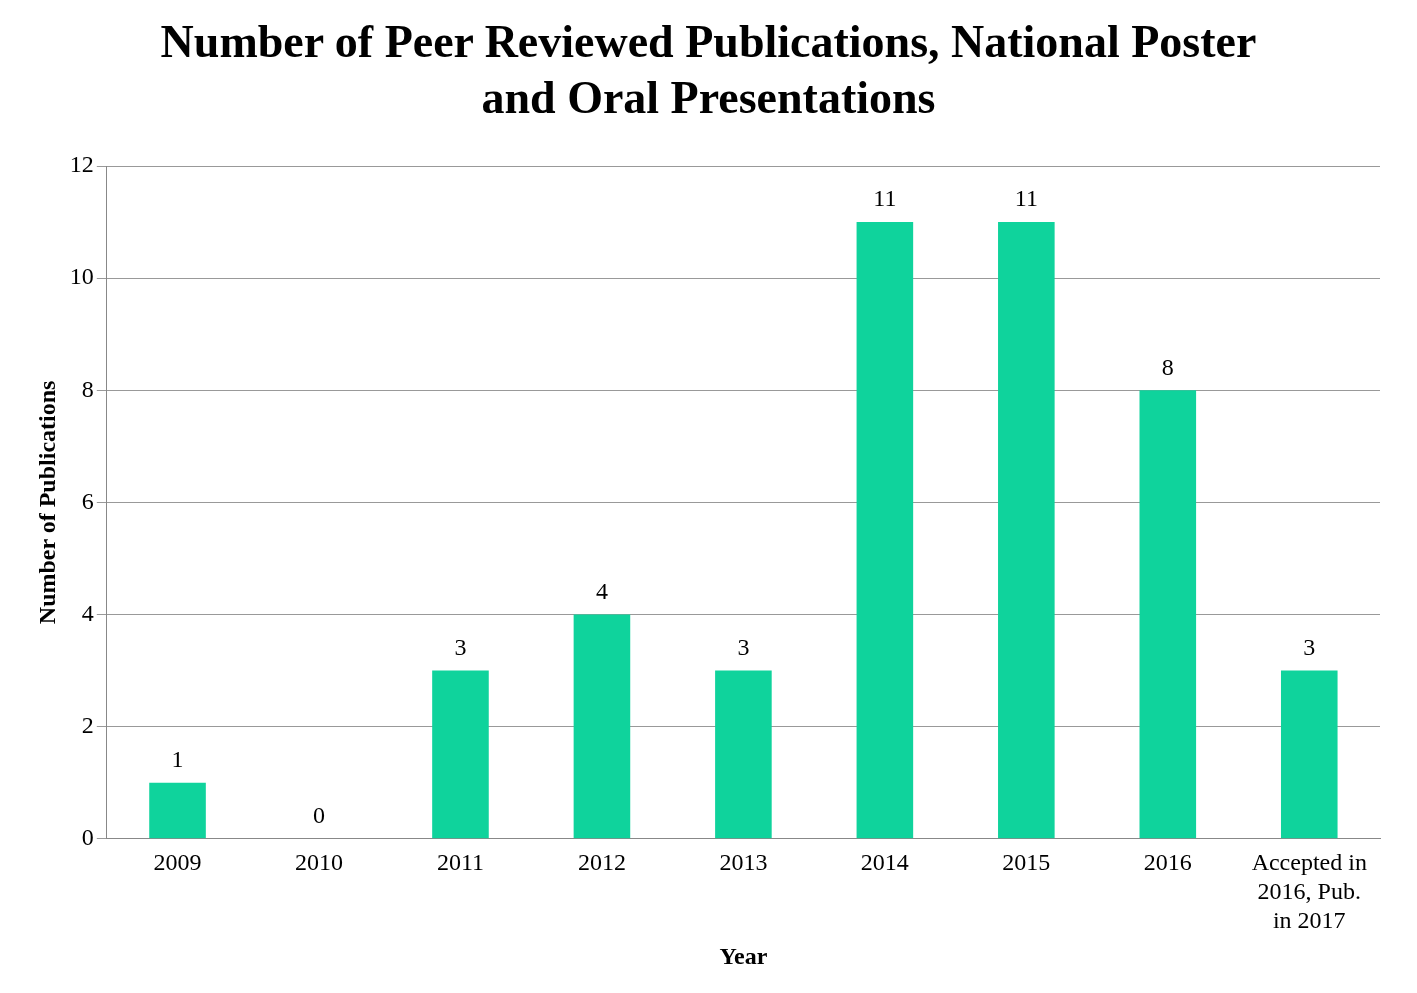 The image size is (1417, 993). I want to click on x-axis-title: Year, so click(743, 955).